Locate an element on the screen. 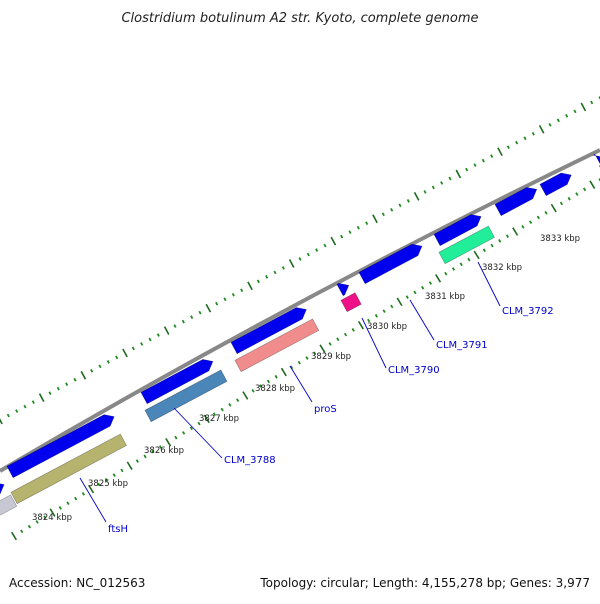 This screenshot has height=604, width=600. kbp-tick-label: 3825 kbp is located at coordinates (108, 484).